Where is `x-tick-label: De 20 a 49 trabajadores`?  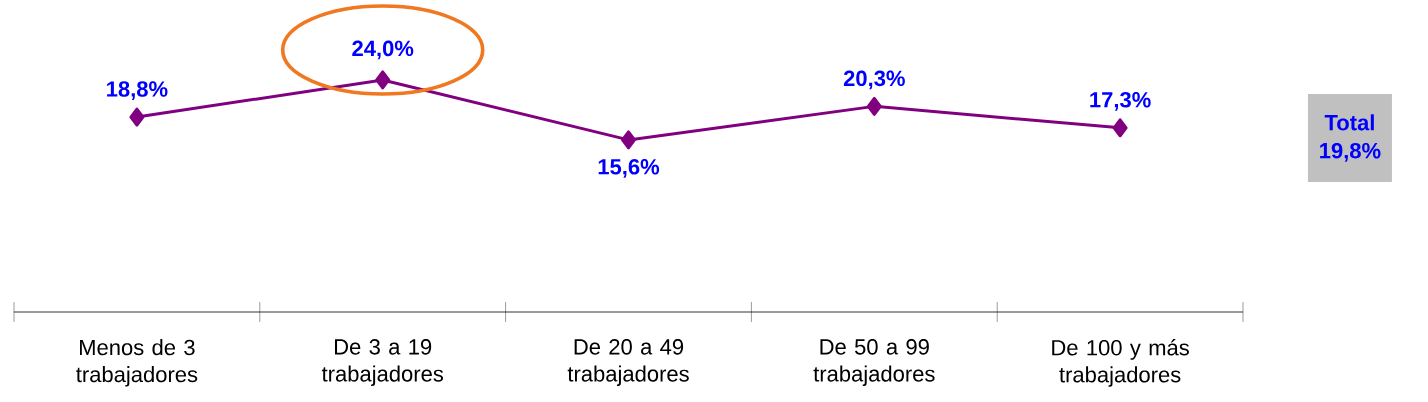
x-tick-label: De 20 a 49 trabajadores is located at coordinates (628, 362).